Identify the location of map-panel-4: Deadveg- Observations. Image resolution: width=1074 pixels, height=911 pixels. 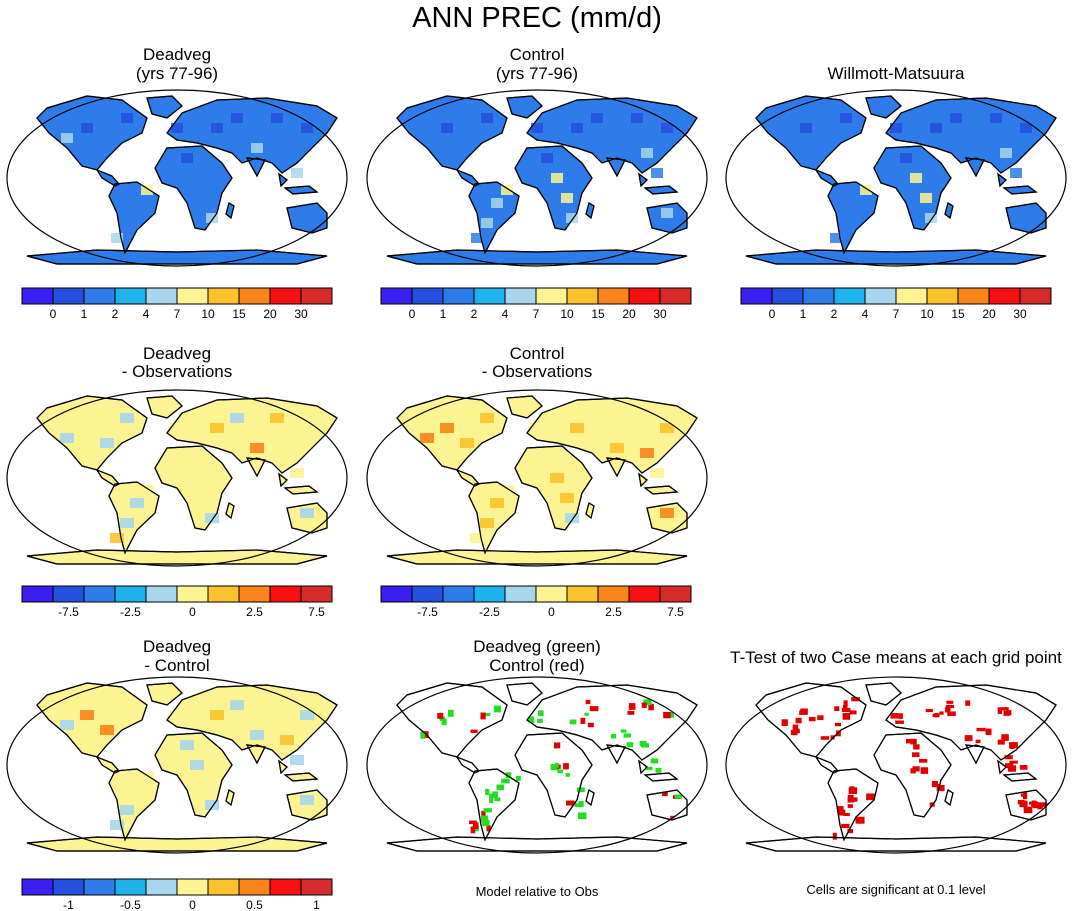
(177, 455).